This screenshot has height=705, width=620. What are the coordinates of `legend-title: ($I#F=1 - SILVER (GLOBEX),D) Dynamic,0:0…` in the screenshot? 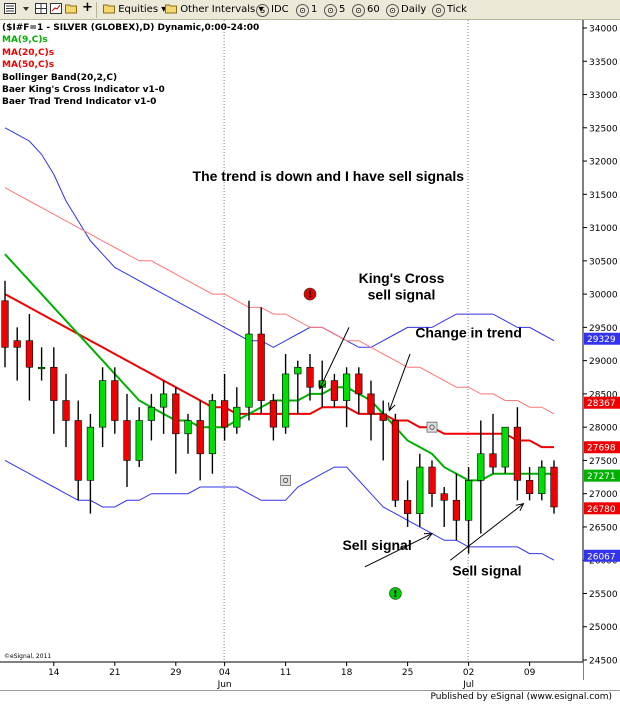 It's located at (131, 28).